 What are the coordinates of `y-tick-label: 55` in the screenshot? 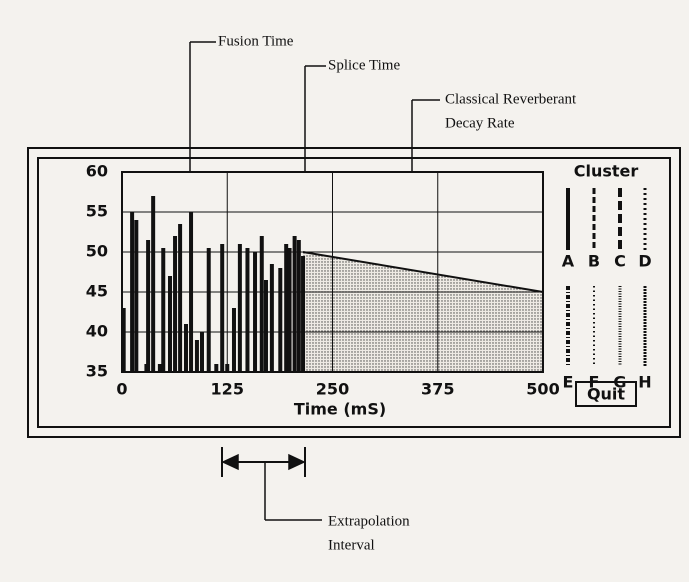 It's located at (97, 211).